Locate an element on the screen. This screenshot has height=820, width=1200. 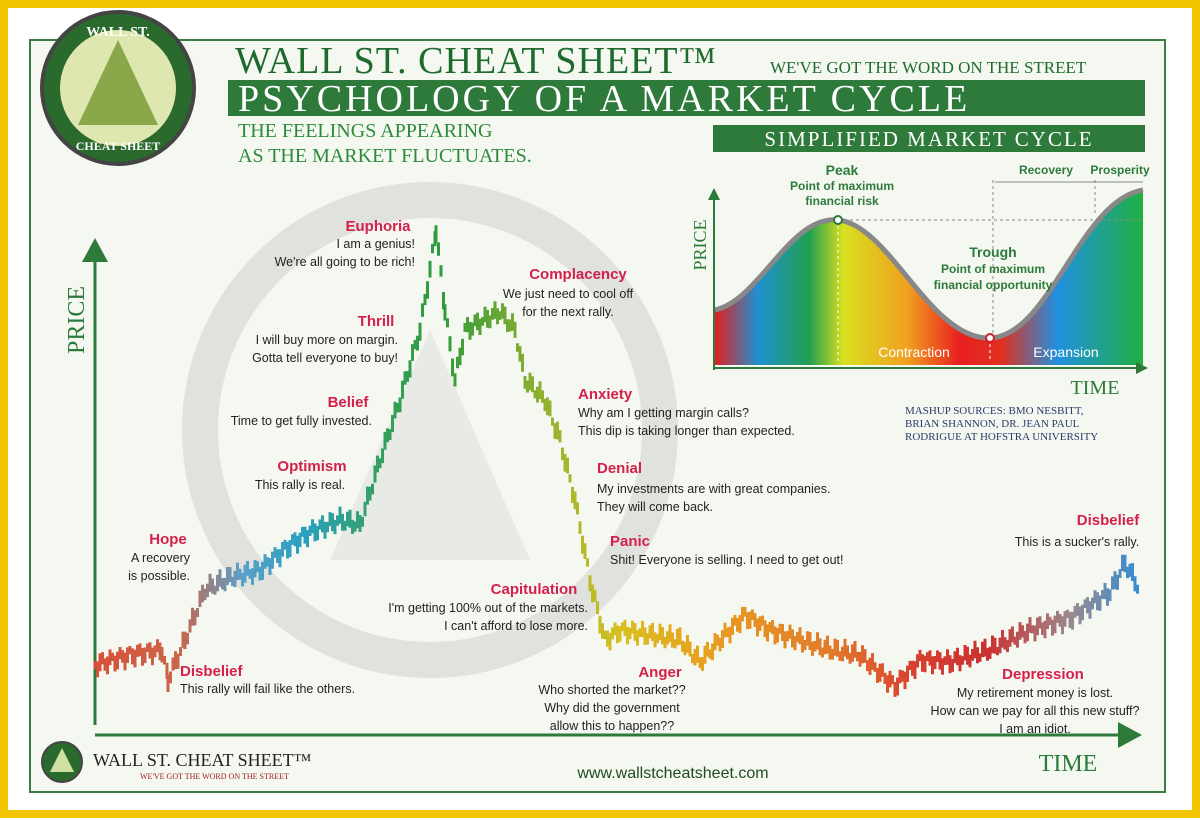
logo-text: CHEAT SHEET is located at coordinates (118, 146).